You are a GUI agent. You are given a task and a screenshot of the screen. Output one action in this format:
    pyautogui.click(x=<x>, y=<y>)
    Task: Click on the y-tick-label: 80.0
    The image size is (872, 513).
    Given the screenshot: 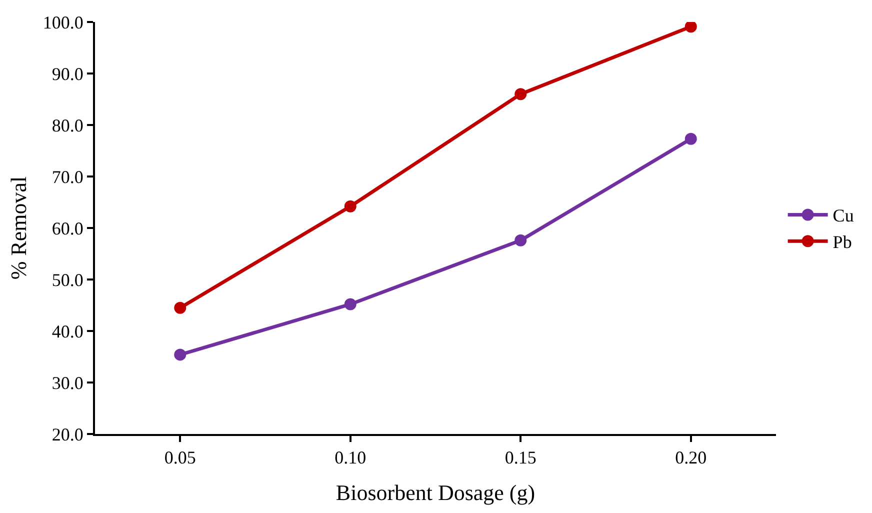 What is the action you would take?
    pyautogui.click(x=68, y=125)
    